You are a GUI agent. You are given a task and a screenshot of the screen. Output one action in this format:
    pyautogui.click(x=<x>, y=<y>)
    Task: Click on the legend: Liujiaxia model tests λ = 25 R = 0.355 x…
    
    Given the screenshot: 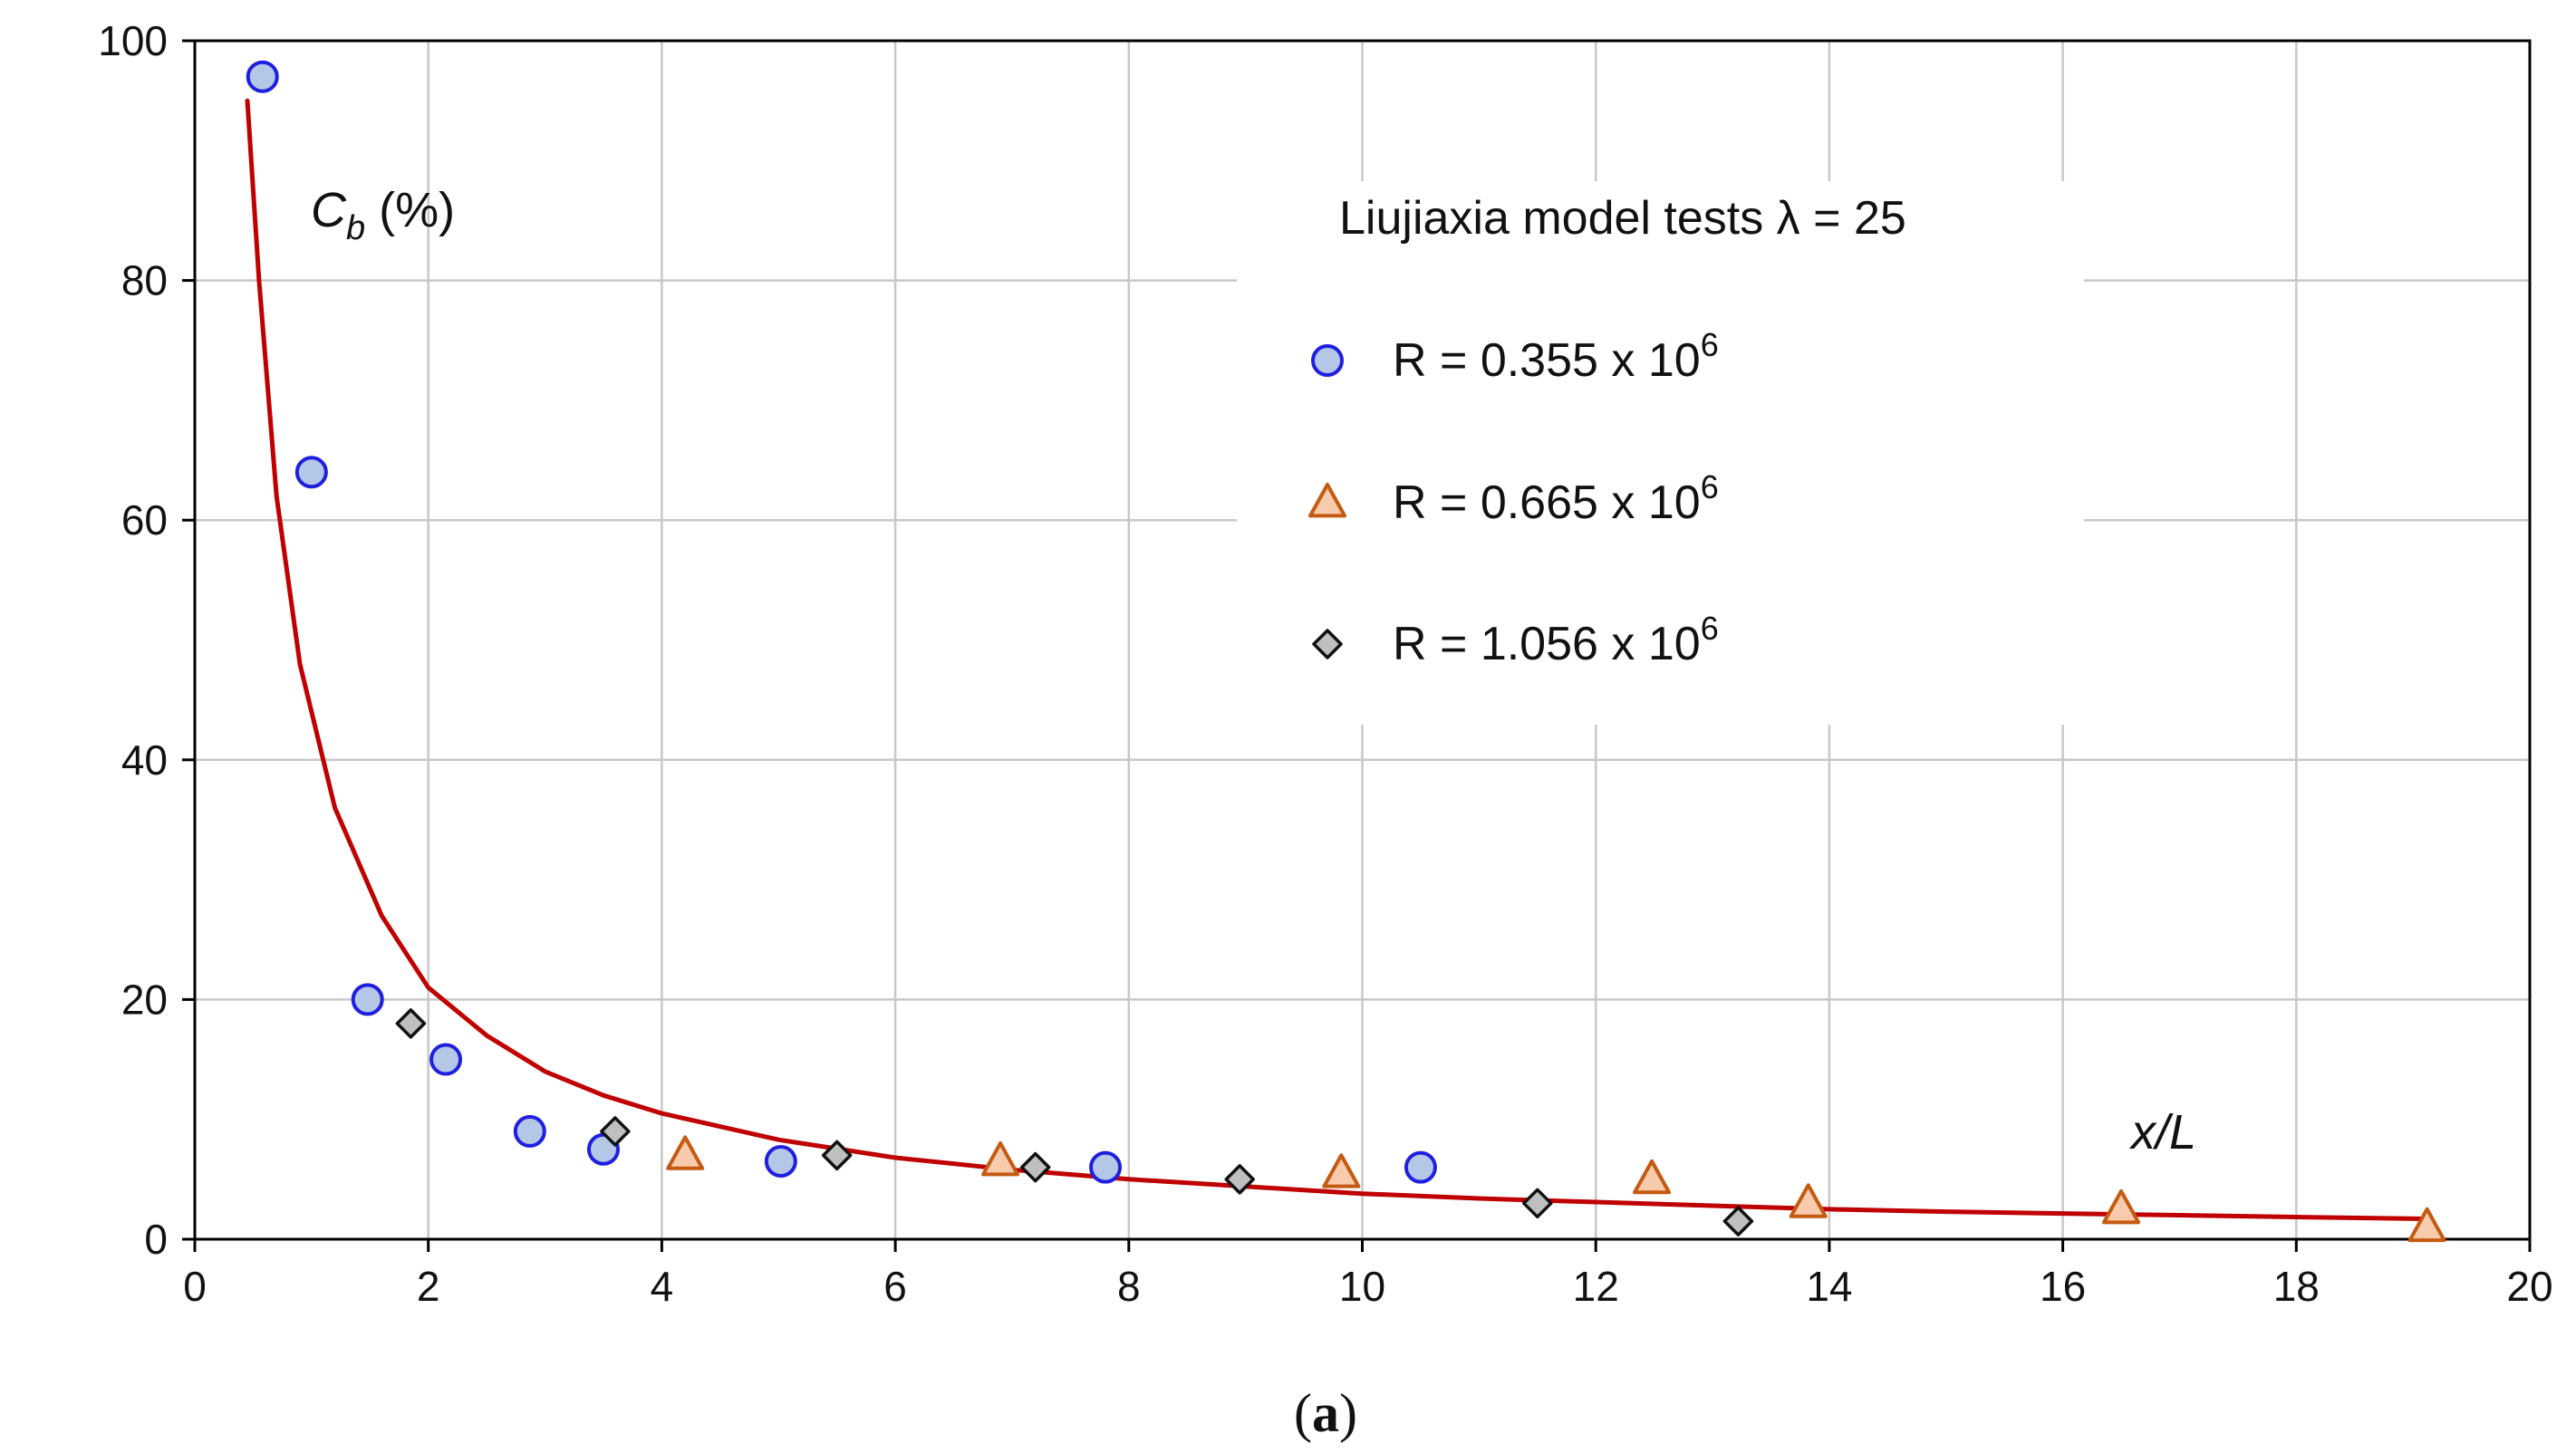 What is the action you would take?
    pyautogui.click(x=1607, y=431)
    